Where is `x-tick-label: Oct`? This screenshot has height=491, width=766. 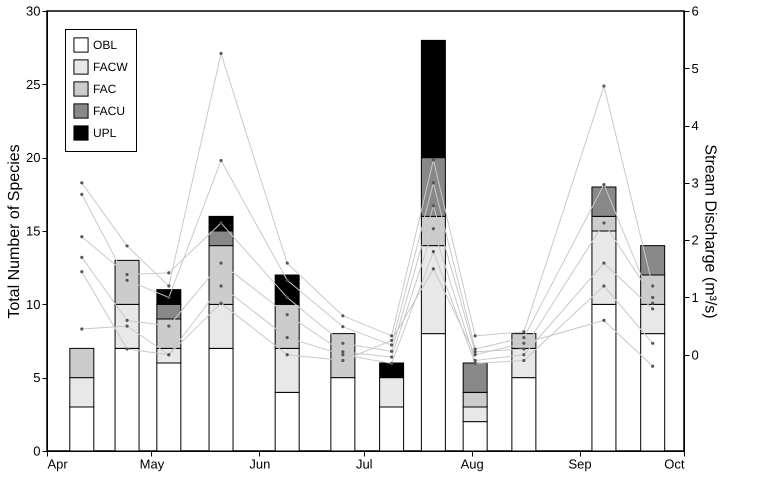 x-tick-label: Oct is located at coordinates (674, 464).